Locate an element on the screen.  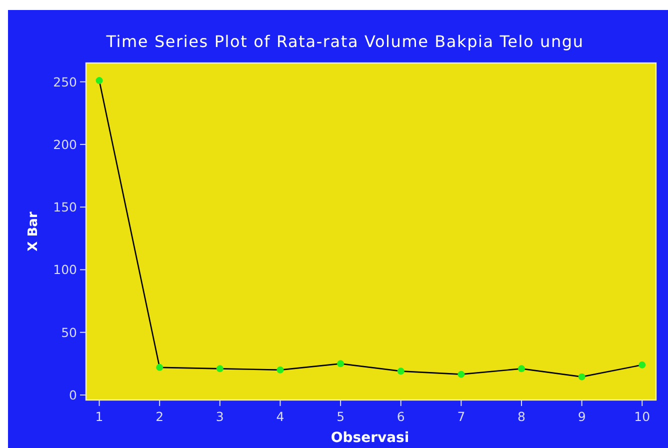
x-tick-label: 2 is located at coordinates (160, 416).